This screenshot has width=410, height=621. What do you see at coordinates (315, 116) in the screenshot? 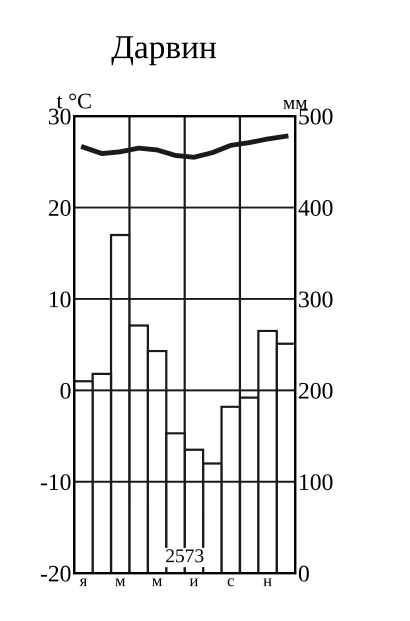
I see `y2-tick-label: 500` at bounding box center [315, 116].